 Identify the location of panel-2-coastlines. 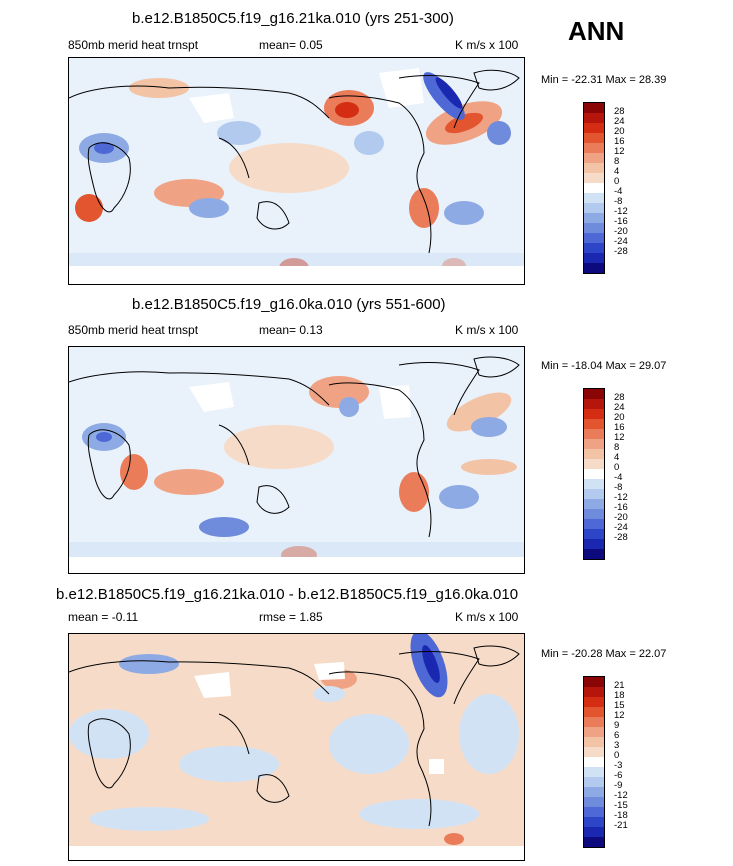
(294, 447).